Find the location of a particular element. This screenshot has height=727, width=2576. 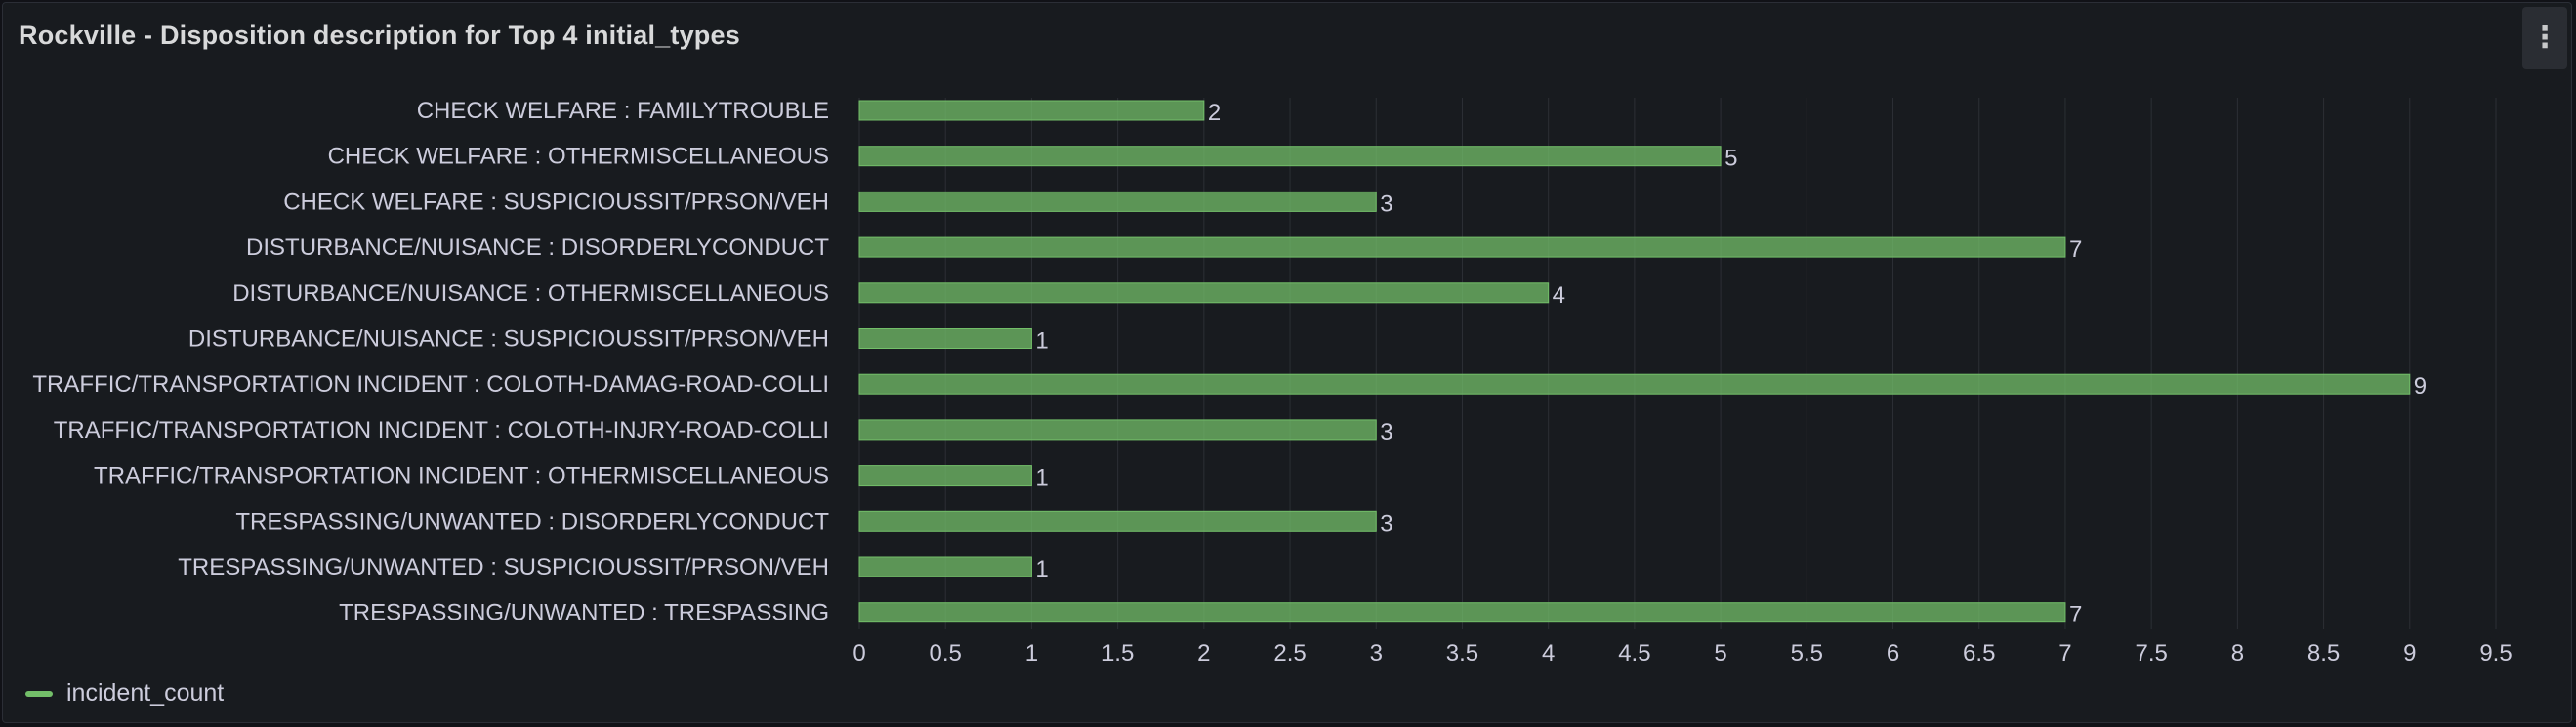

x-tick-label: 6 is located at coordinates (1893, 653).